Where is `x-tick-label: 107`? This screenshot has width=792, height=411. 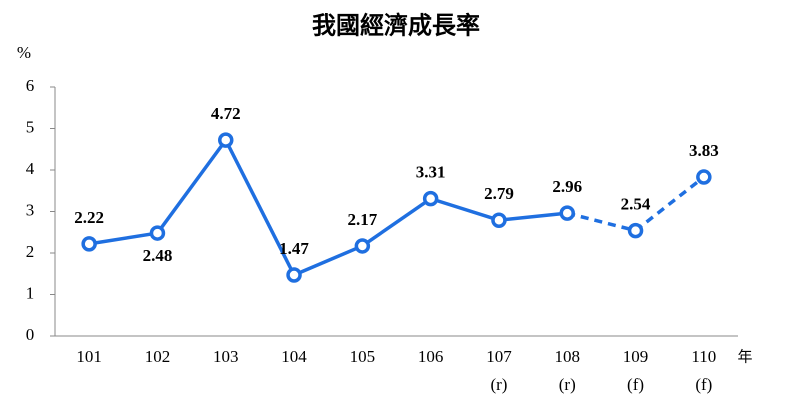
x-tick-label: 107 is located at coordinates (499, 356).